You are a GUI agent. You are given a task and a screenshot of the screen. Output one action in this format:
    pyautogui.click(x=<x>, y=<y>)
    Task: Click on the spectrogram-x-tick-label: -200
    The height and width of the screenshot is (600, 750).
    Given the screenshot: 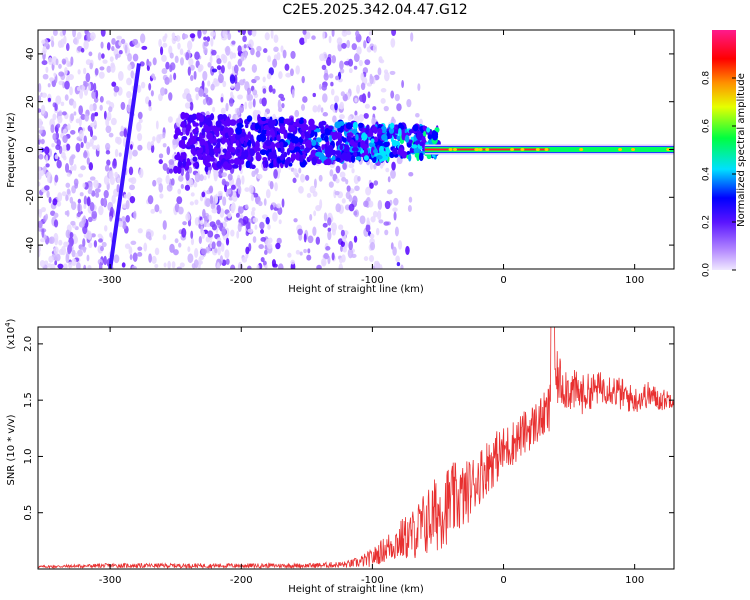 What is the action you would take?
    pyautogui.click(x=241, y=280)
    